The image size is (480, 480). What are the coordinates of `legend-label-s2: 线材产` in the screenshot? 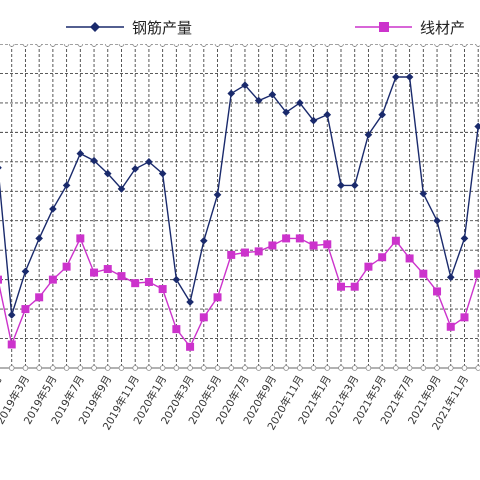 It's located at (442, 28).